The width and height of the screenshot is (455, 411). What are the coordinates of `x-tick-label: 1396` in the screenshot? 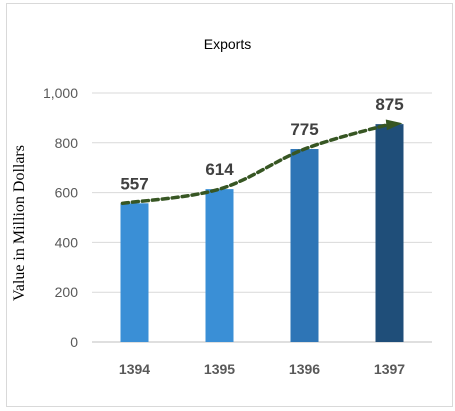 It's located at (304, 369).